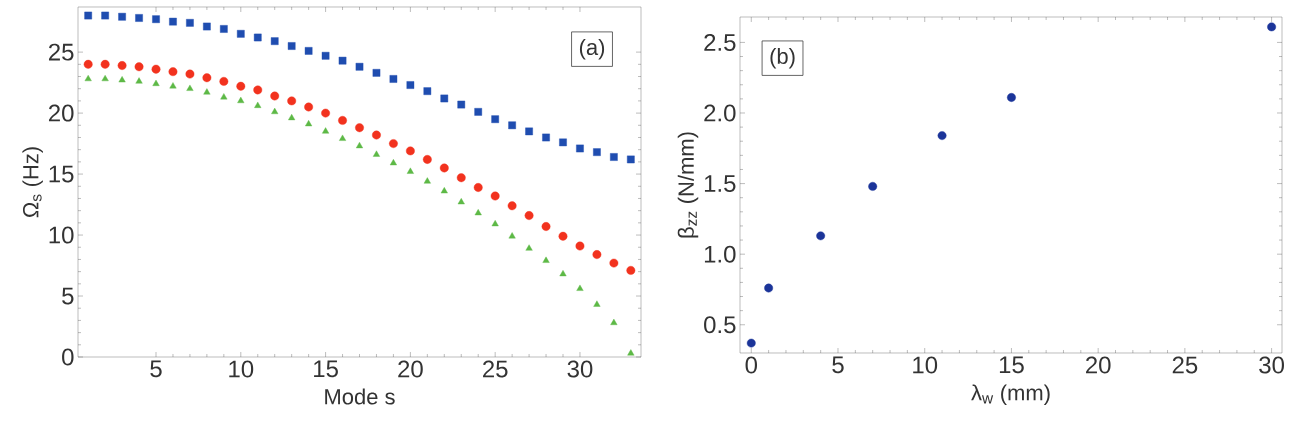 The height and width of the screenshot is (440, 1291). Describe the element at coordinates (360, 396) in the screenshot. I see `x-axis-title: Mode s` at that location.